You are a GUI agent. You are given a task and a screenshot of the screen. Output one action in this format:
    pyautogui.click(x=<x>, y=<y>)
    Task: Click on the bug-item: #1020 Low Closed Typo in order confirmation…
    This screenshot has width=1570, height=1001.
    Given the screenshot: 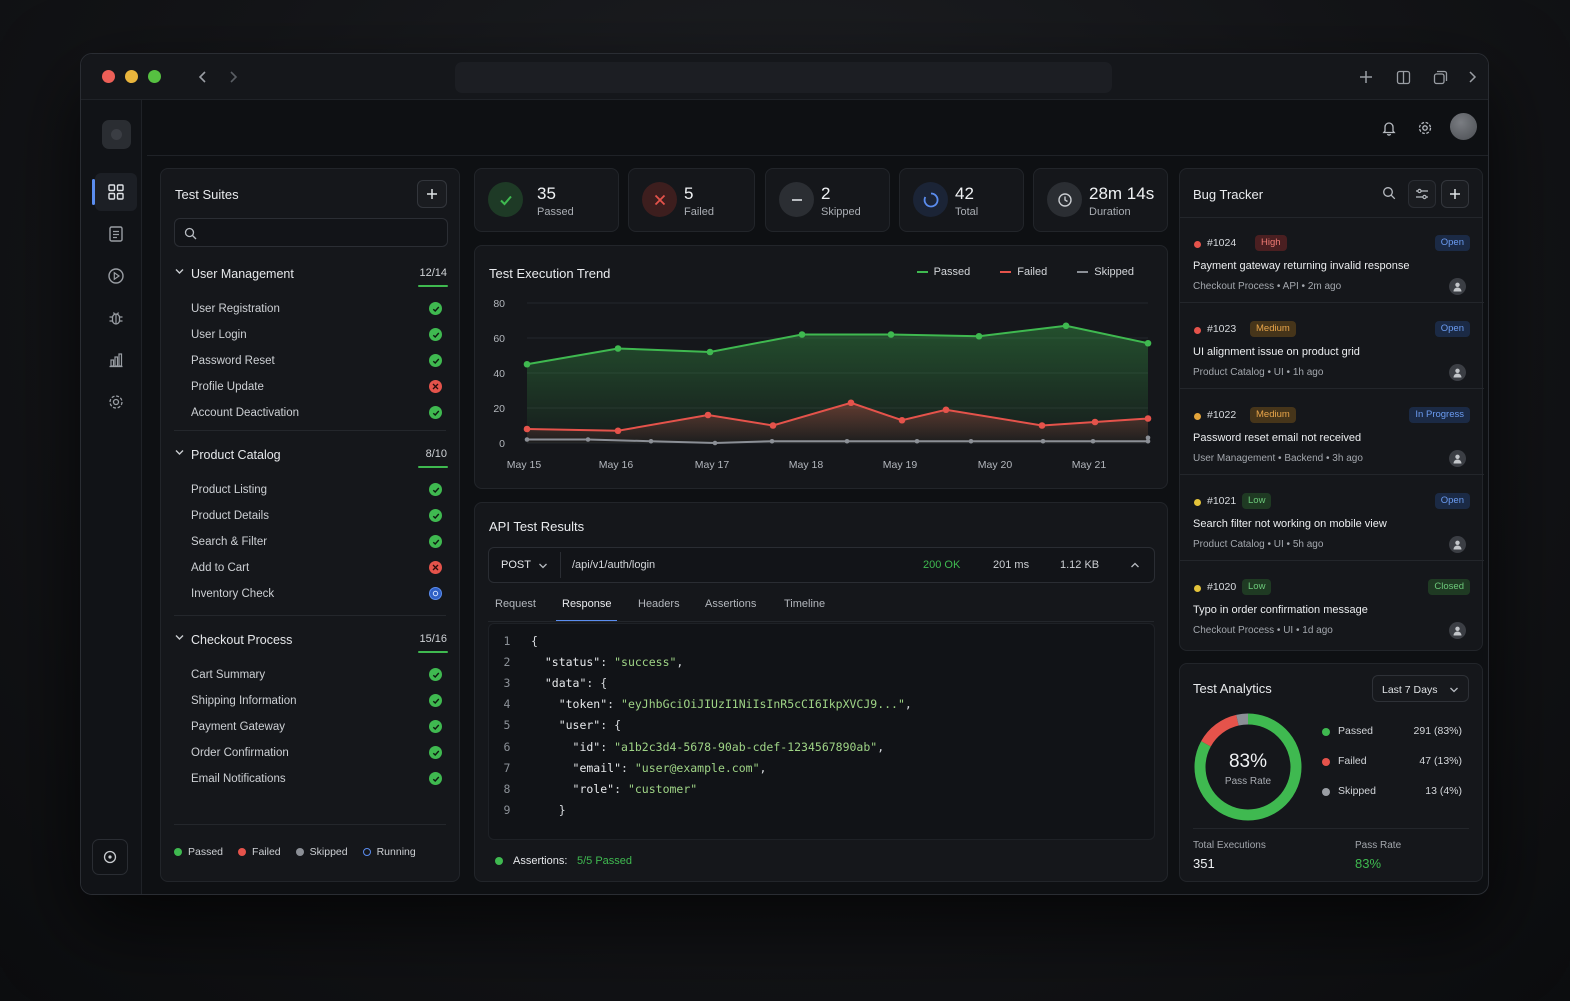 What is the action you would take?
    pyautogui.click(x=1332, y=604)
    